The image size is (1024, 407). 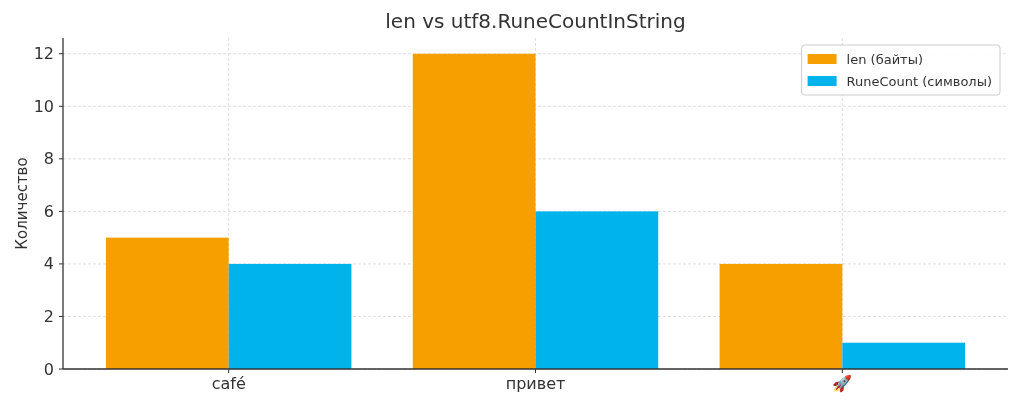 I want to click on y-tick-label: 10, so click(x=43, y=106).